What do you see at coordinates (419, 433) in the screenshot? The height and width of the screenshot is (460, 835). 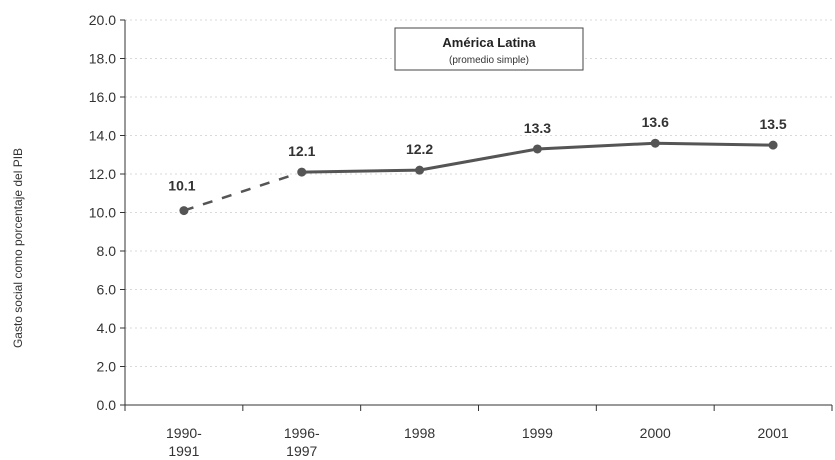 I see `x-tick-label: 1998` at bounding box center [419, 433].